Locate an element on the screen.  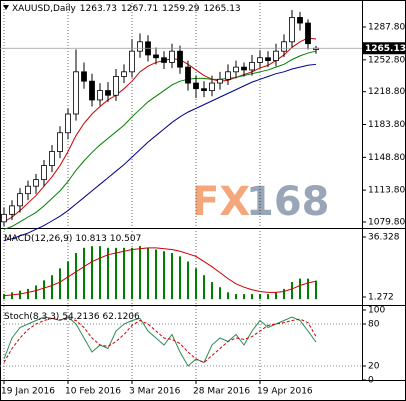
macd-header: MACD(12,26,9) 10.813 10.507 is located at coordinates (72, 239).